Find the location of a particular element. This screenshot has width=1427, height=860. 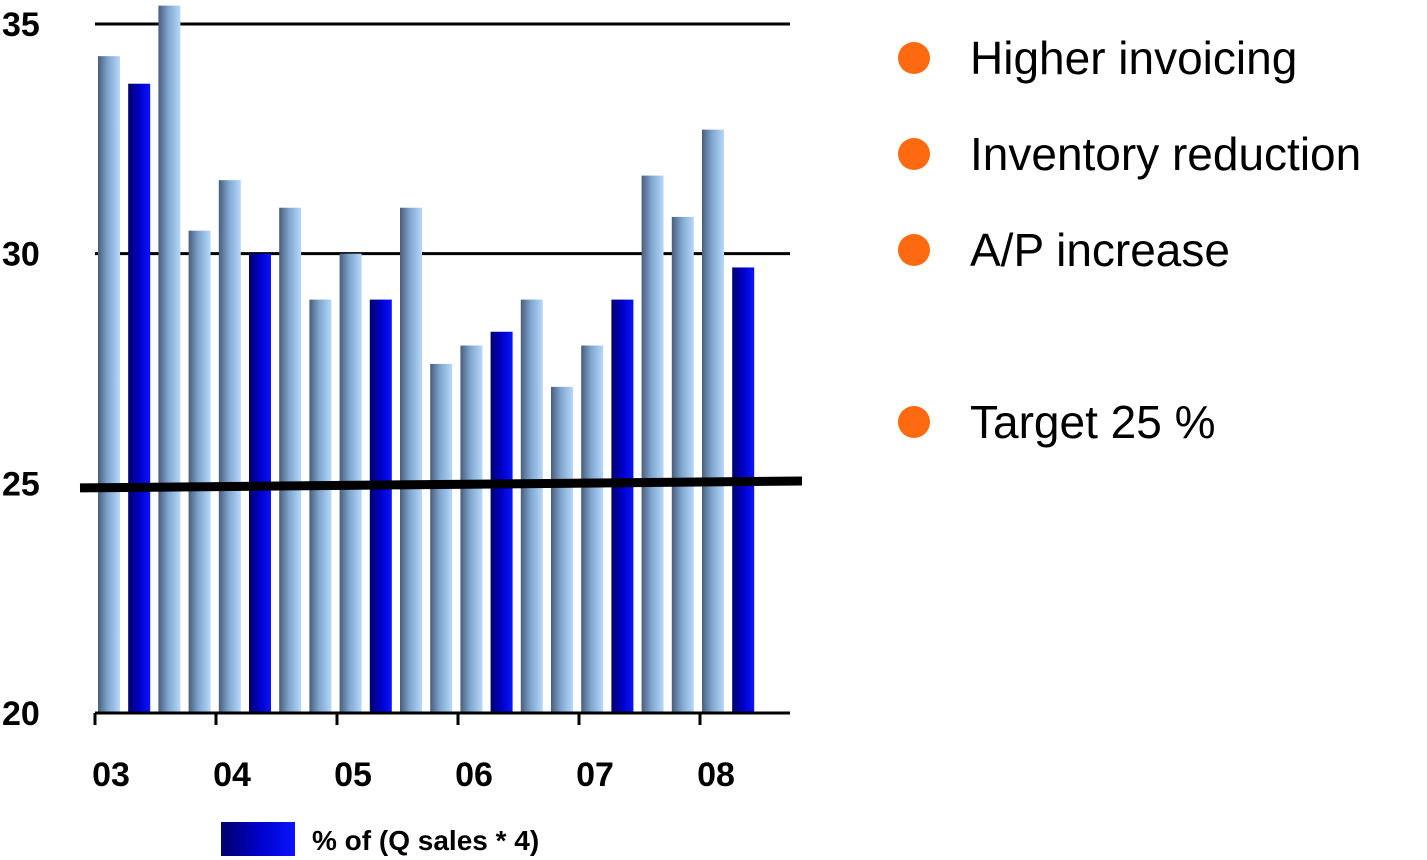

target-line is located at coordinates (441, 484).